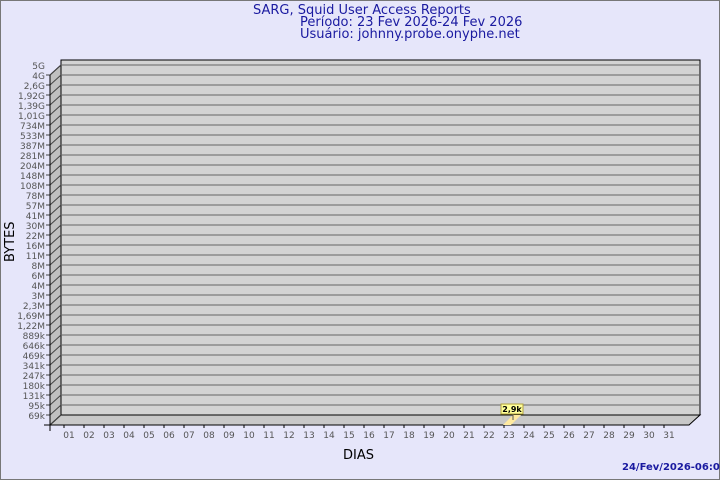 The height and width of the screenshot is (480, 720). I want to click on x-tick-label: 27, so click(588, 436).